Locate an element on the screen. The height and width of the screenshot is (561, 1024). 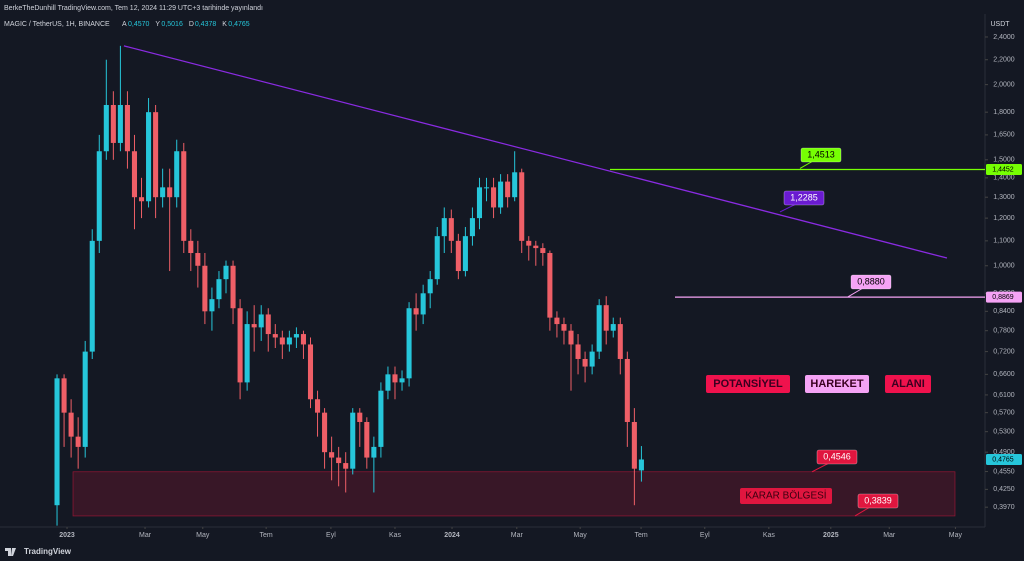
legend-key: A is located at coordinates (124, 24).